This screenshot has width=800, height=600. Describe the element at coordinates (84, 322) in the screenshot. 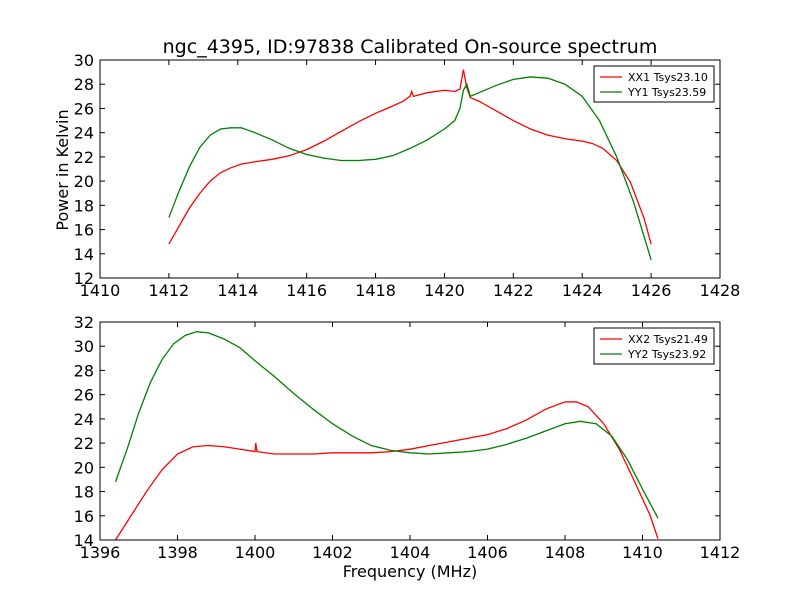

I see `y-tick-label: 32` at that location.